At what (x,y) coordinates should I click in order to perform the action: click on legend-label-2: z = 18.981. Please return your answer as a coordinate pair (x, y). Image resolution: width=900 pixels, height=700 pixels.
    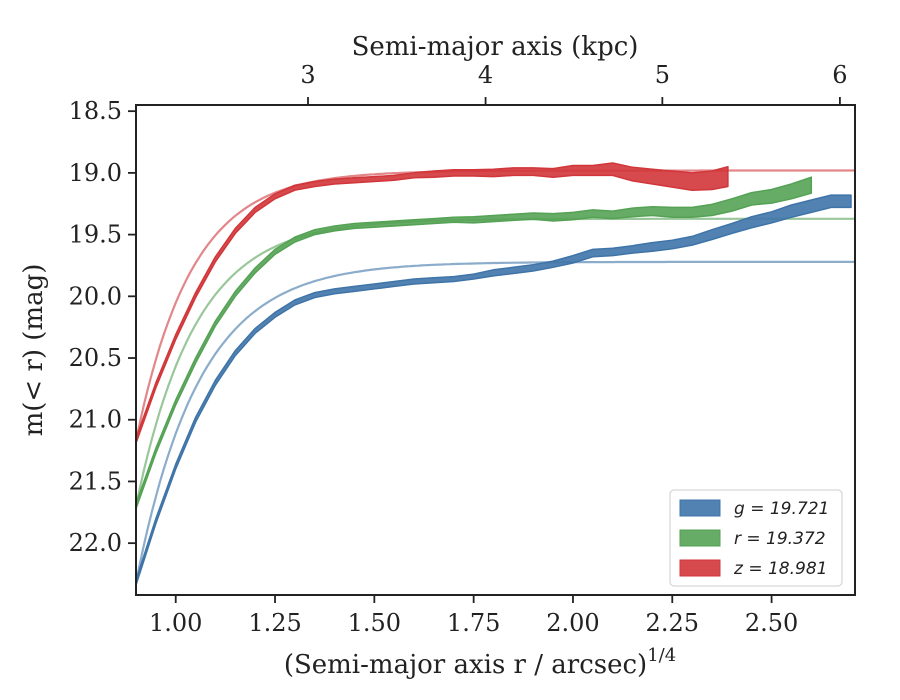
    Looking at the image, I should click on (780, 569).